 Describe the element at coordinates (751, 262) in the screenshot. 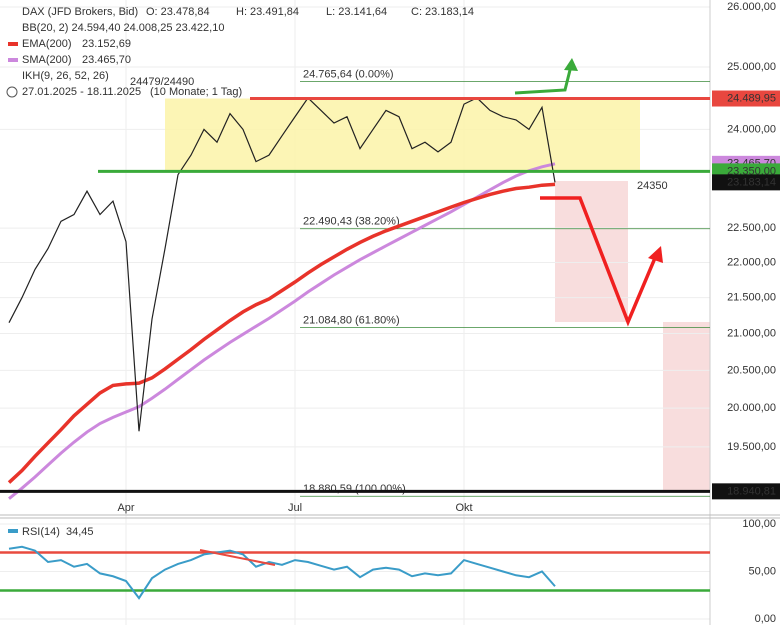

I see `y-tick-label: 22.000,00` at that location.